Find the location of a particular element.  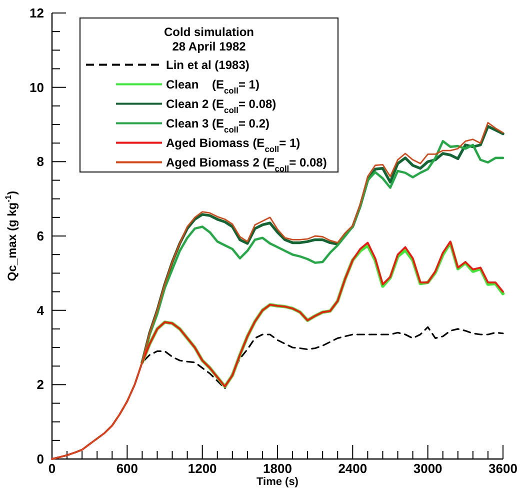

x-axis-title: Time (s) is located at coordinates (277, 482).